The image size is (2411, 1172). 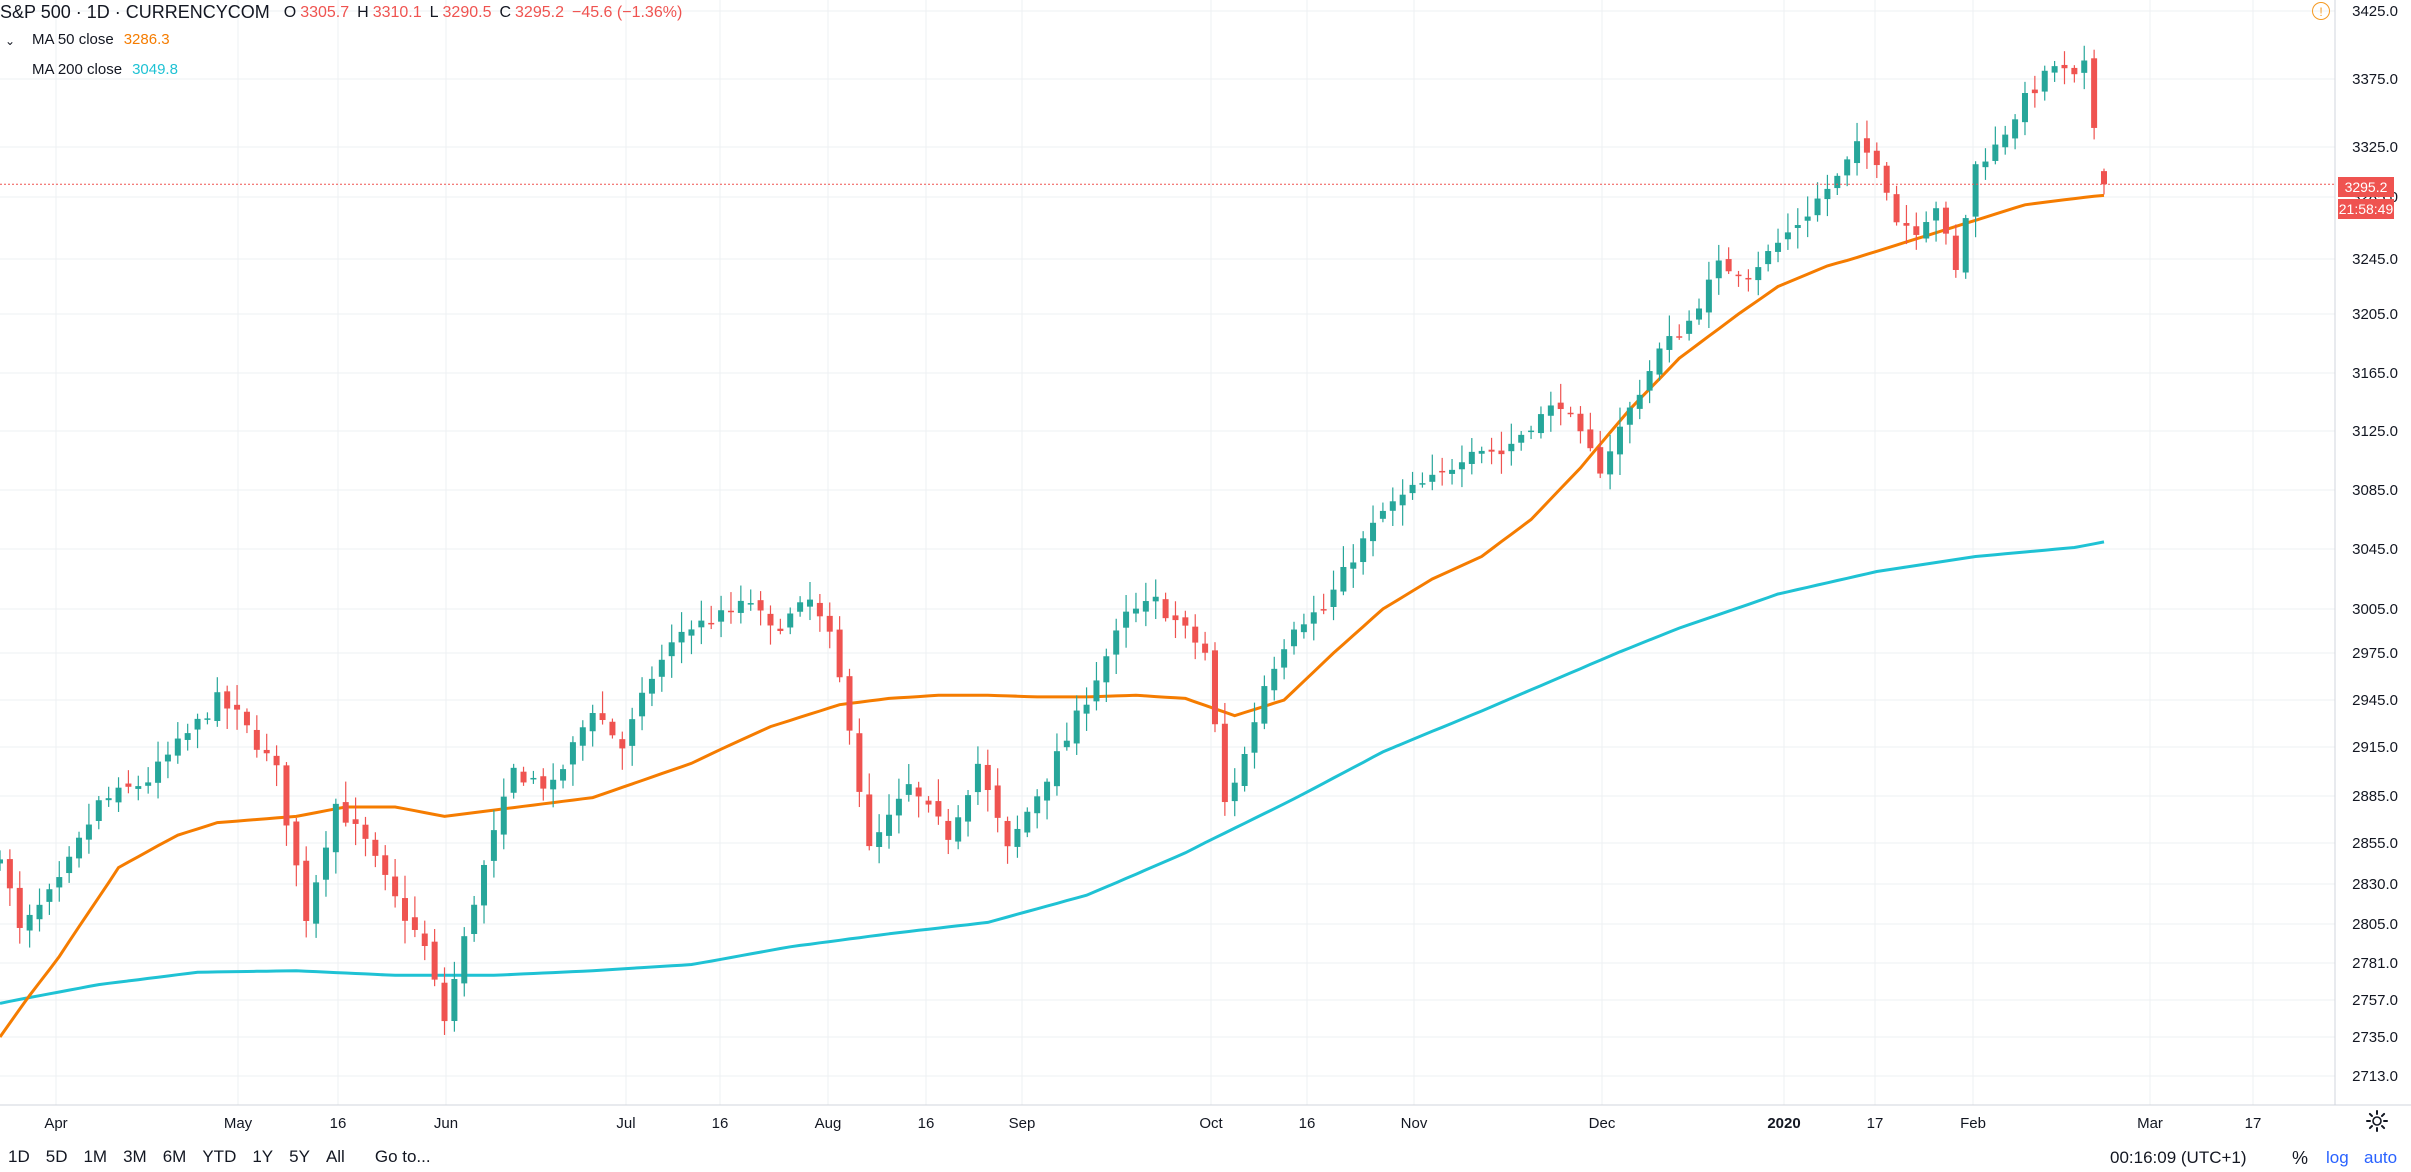 I want to click on clock-display: 00:16:09 (UTC+1), so click(x=2178, y=1157).